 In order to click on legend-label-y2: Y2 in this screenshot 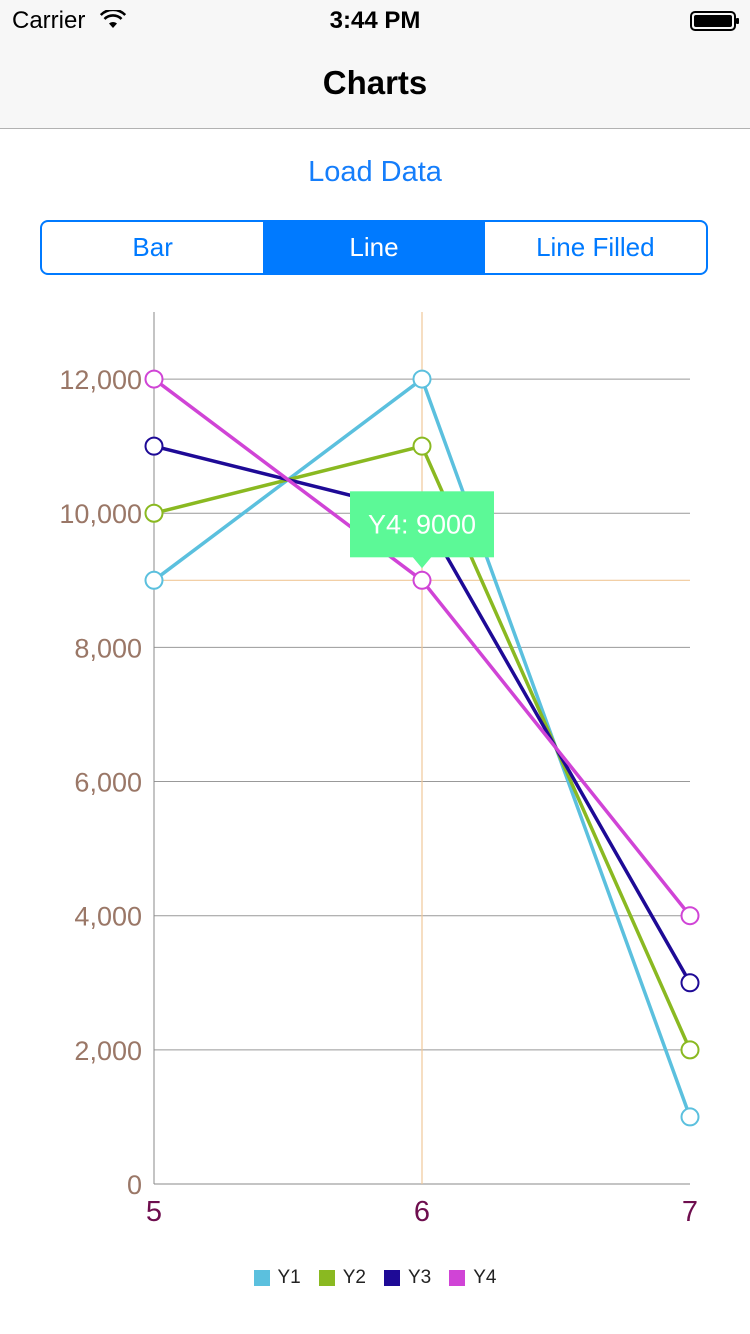, I will do `click(354, 1277)`.